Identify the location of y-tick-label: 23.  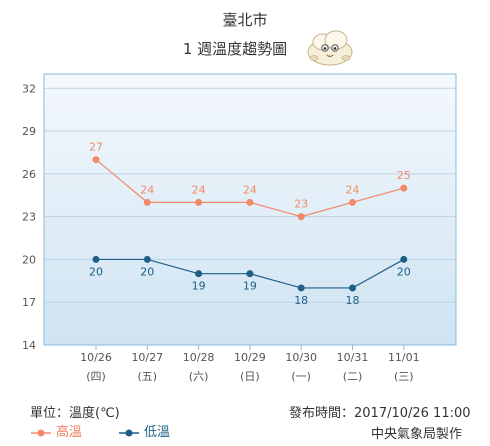
(29, 217).